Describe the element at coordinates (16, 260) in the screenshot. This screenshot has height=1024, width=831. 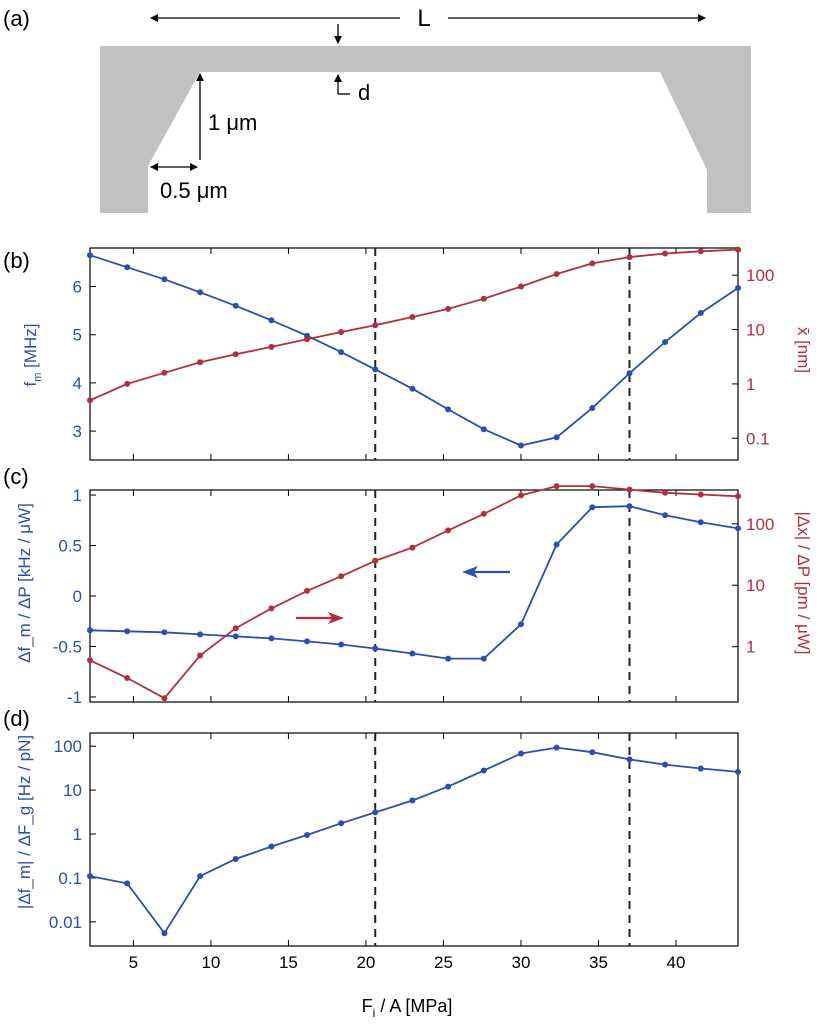
I see `panel-label-b: (b)` at that location.